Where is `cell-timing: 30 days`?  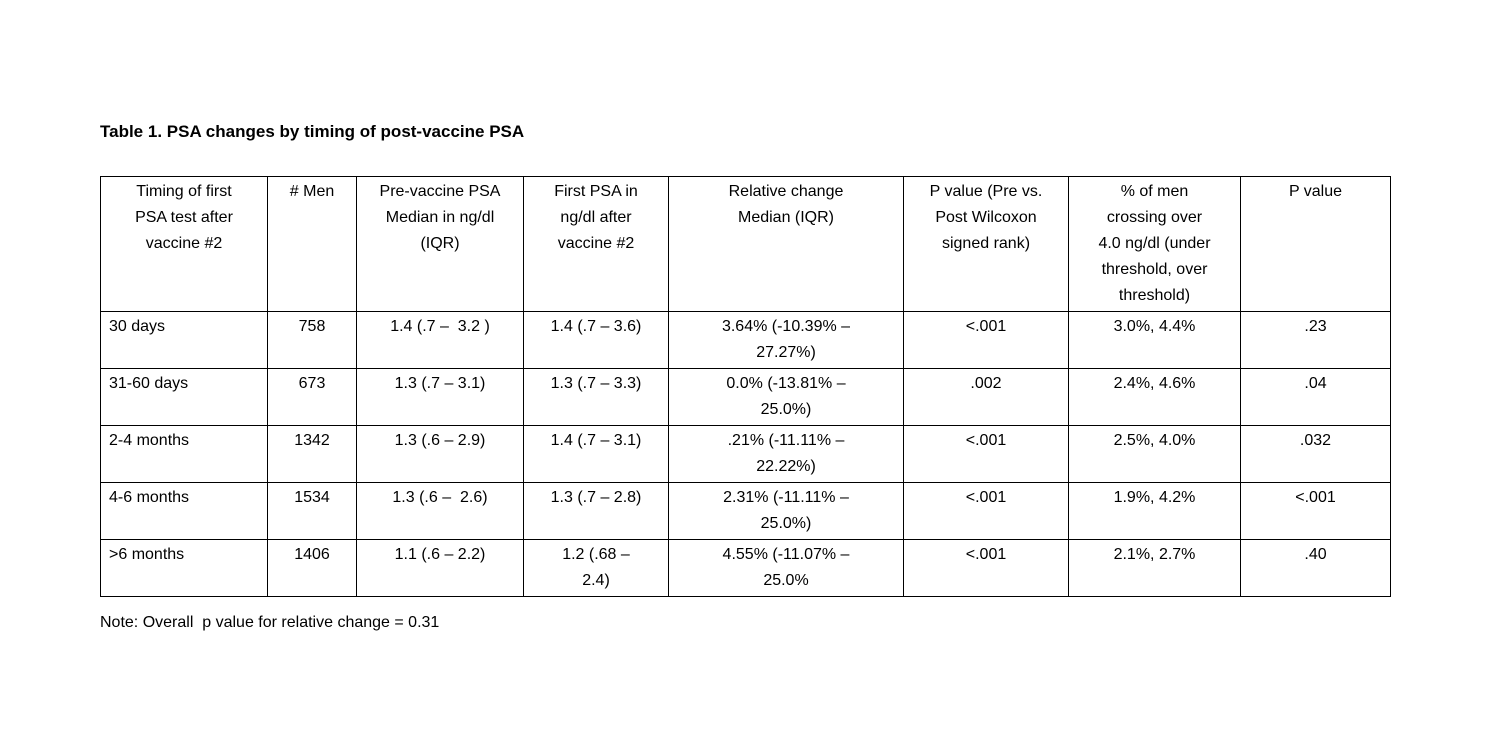 cell-timing: 30 days is located at coordinates (184, 340).